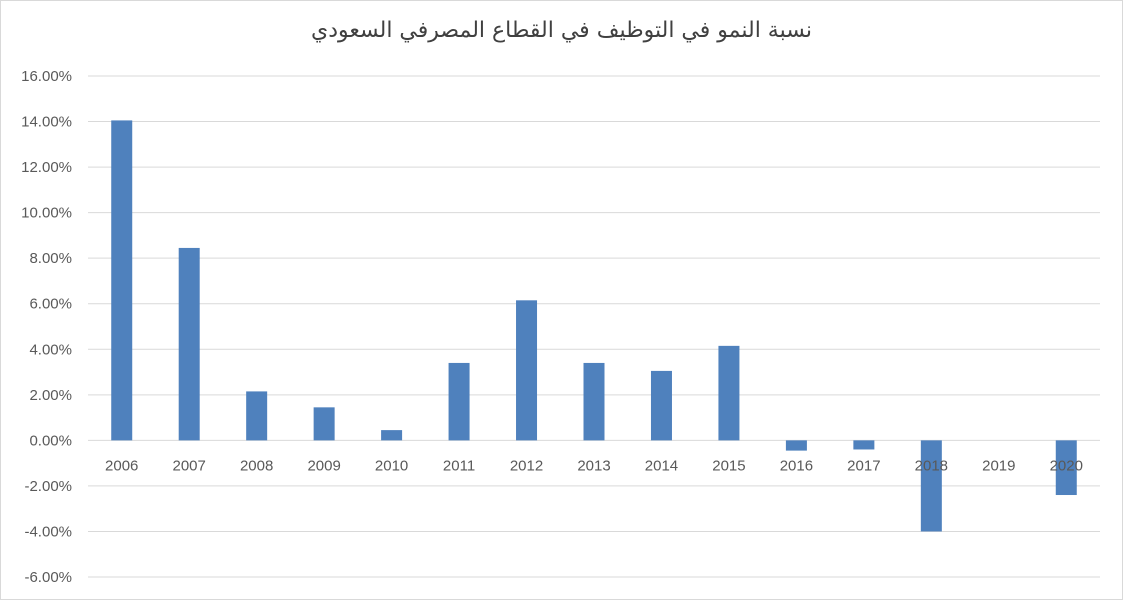 This screenshot has height=600, width=1123. What do you see at coordinates (50, 304) in the screenshot?
I see `y-tick-label: 6.00%` at bounding box center [50, 304].